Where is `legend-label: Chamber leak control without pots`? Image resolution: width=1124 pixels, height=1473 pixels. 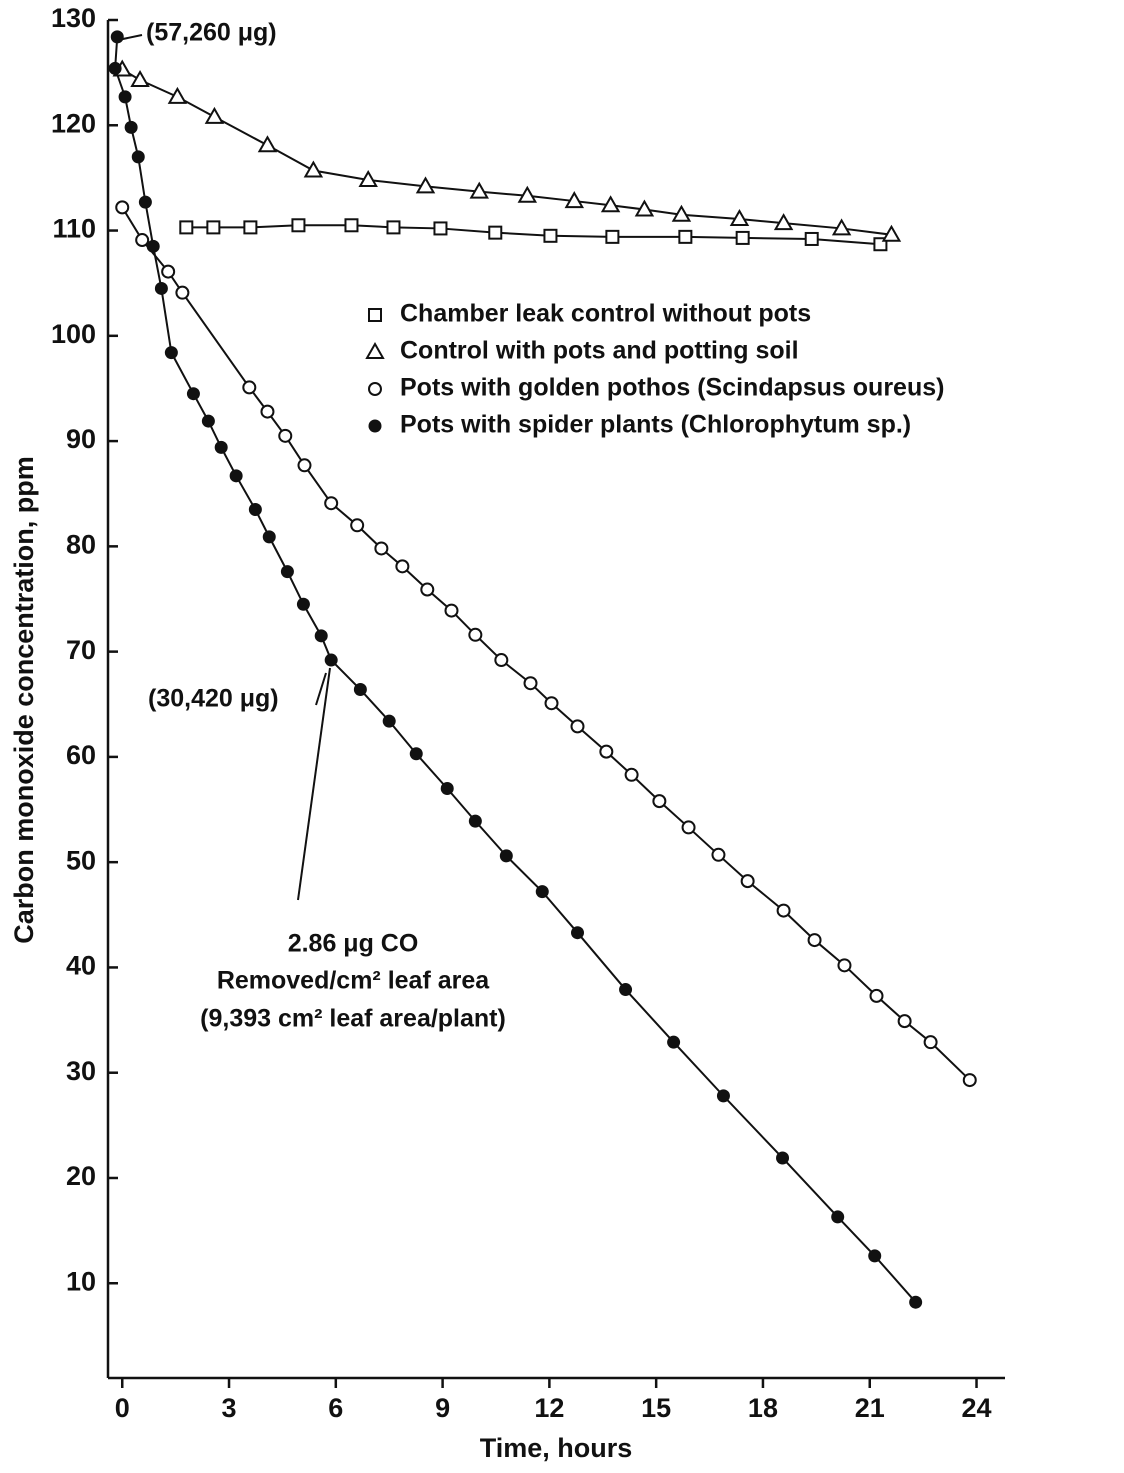
legend-label: Chamber leak control without pots is located at coordinates (605, 314).